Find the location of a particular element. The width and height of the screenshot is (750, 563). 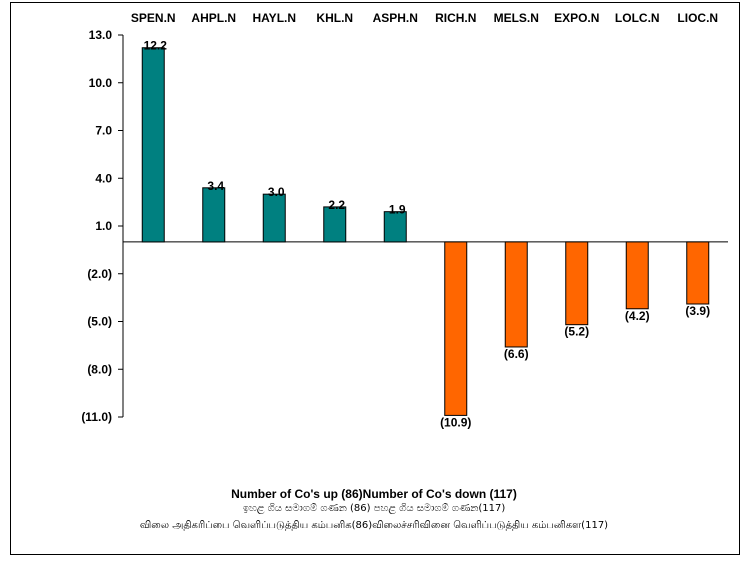

y-tick-label: (5.0) is located at coordinates (99, 322).